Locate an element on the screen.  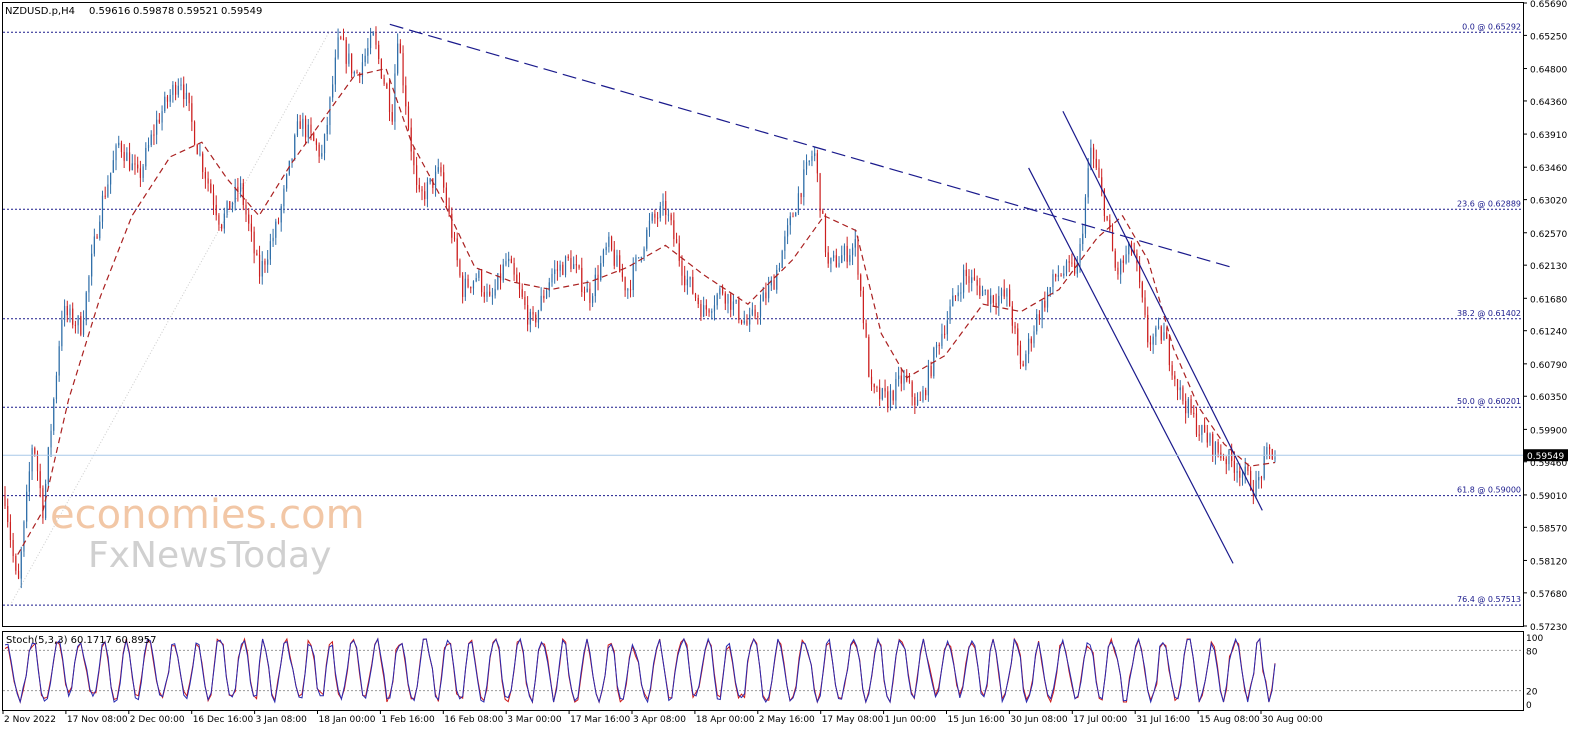
stoch-plot-frame is located at coordinates (763, 671).